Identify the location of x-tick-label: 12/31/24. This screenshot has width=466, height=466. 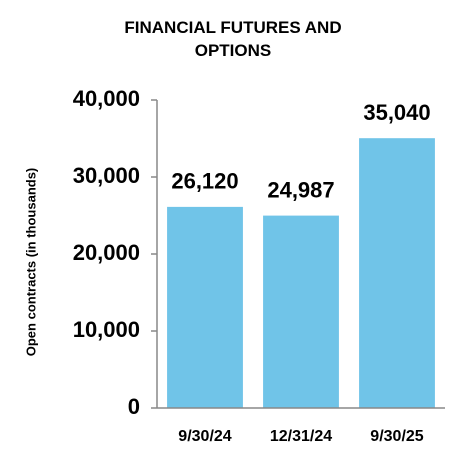
(301, 436).